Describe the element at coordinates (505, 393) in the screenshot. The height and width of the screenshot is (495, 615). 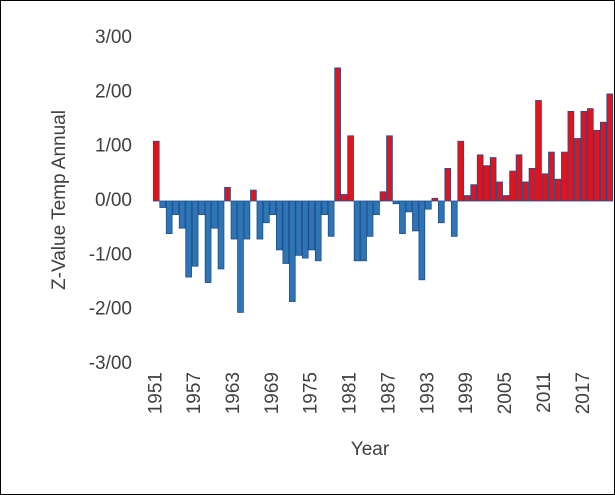
I see `x-tick-label: 2005` at that location.